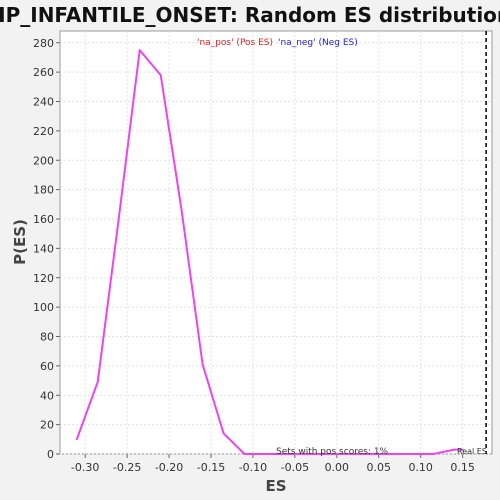  I want to click on x-tick-label: 0.05, so click(379, 467).